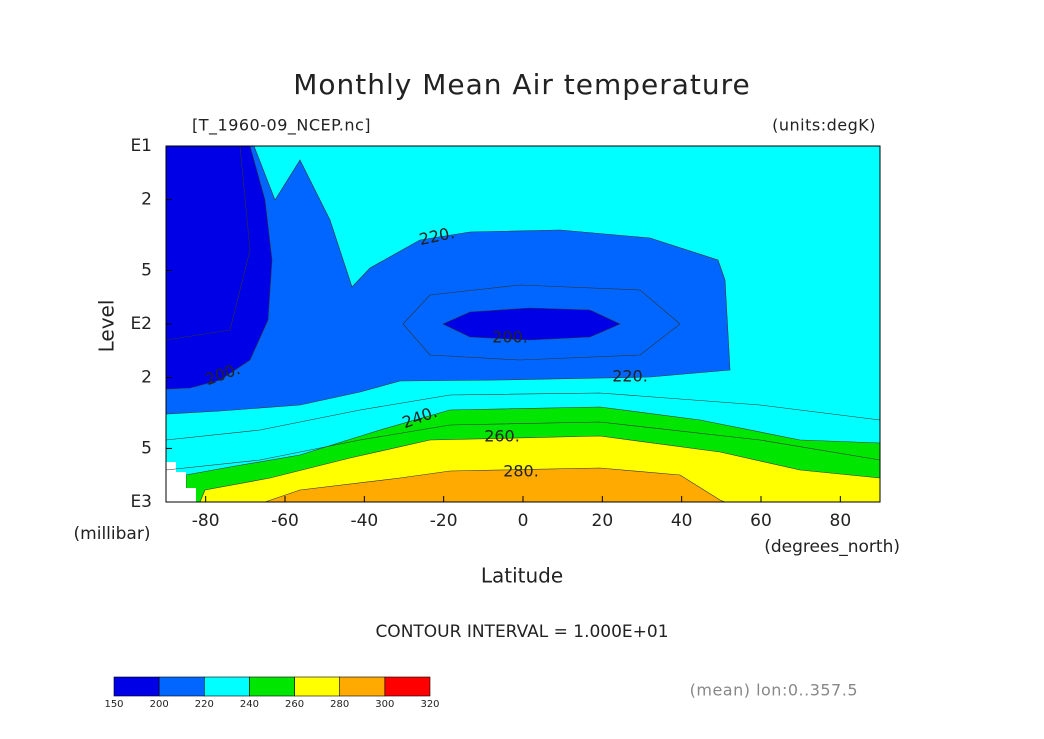 The height and width of the screenshot is (739, 1044). Describe the element at coordinates (523, 521) in the screenshot. I see `x-tick-label: 0` at that location.